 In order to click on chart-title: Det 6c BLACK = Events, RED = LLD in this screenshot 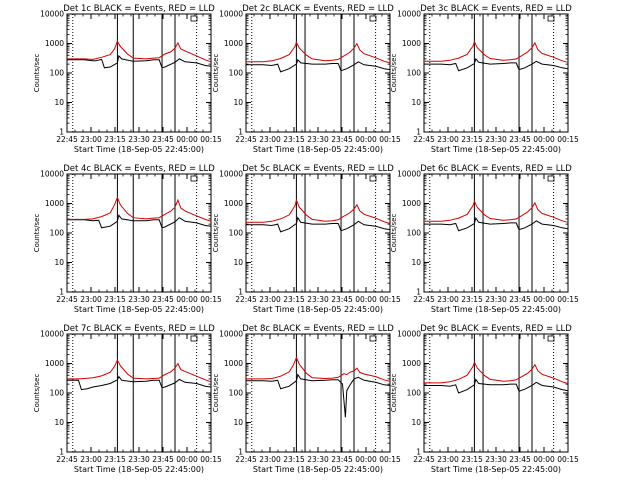, I will do `click(496, 169)`.